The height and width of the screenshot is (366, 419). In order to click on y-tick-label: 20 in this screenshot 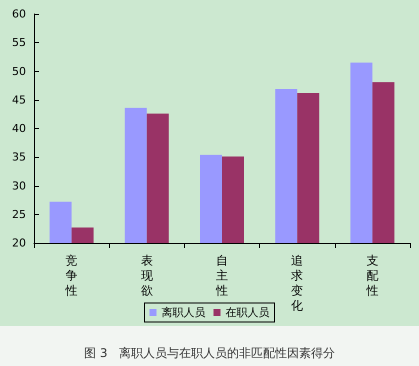, I will do `click(19, 243)`.